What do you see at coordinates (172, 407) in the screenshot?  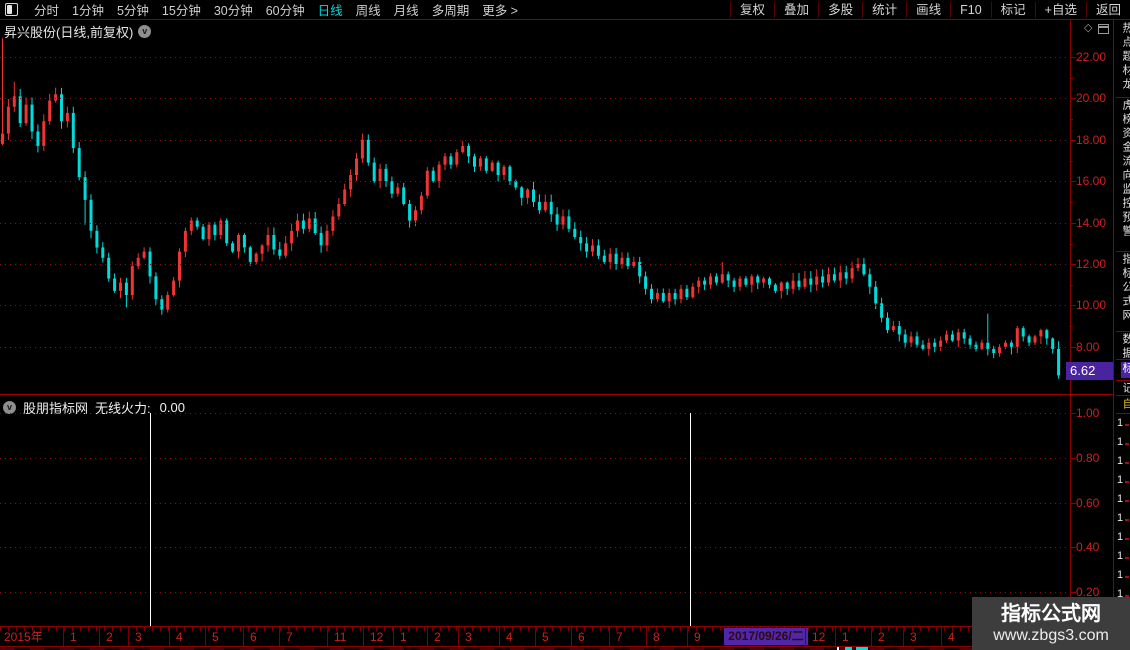 I see `indicator-value: 0.00` at bounding box center [172, 407].